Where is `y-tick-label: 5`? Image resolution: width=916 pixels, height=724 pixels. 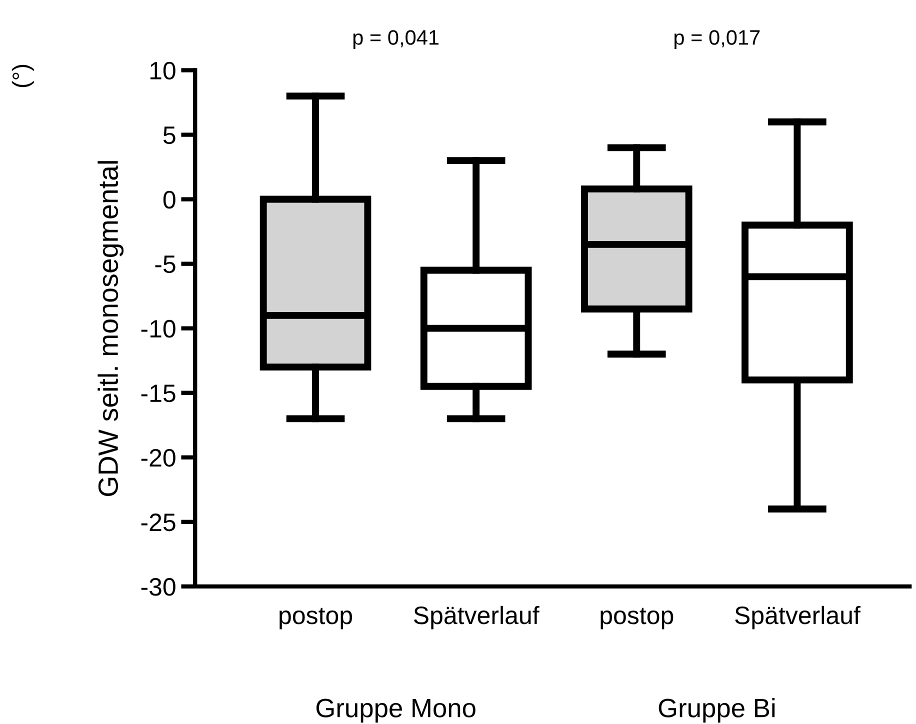 y-tick-label: 5 is located at coordinates (169, 135).